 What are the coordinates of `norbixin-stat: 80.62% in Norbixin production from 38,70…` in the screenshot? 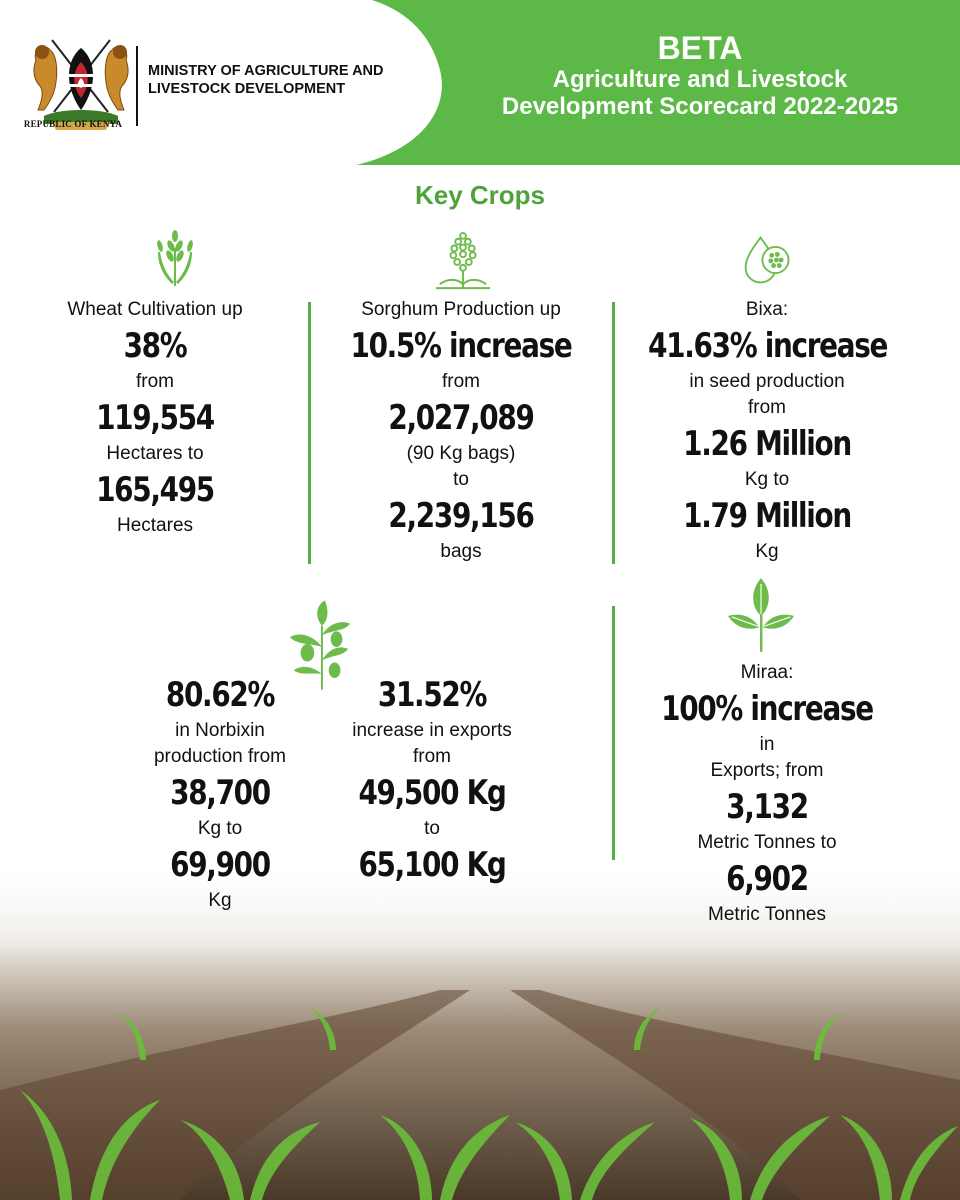 It's located at (220, 793).